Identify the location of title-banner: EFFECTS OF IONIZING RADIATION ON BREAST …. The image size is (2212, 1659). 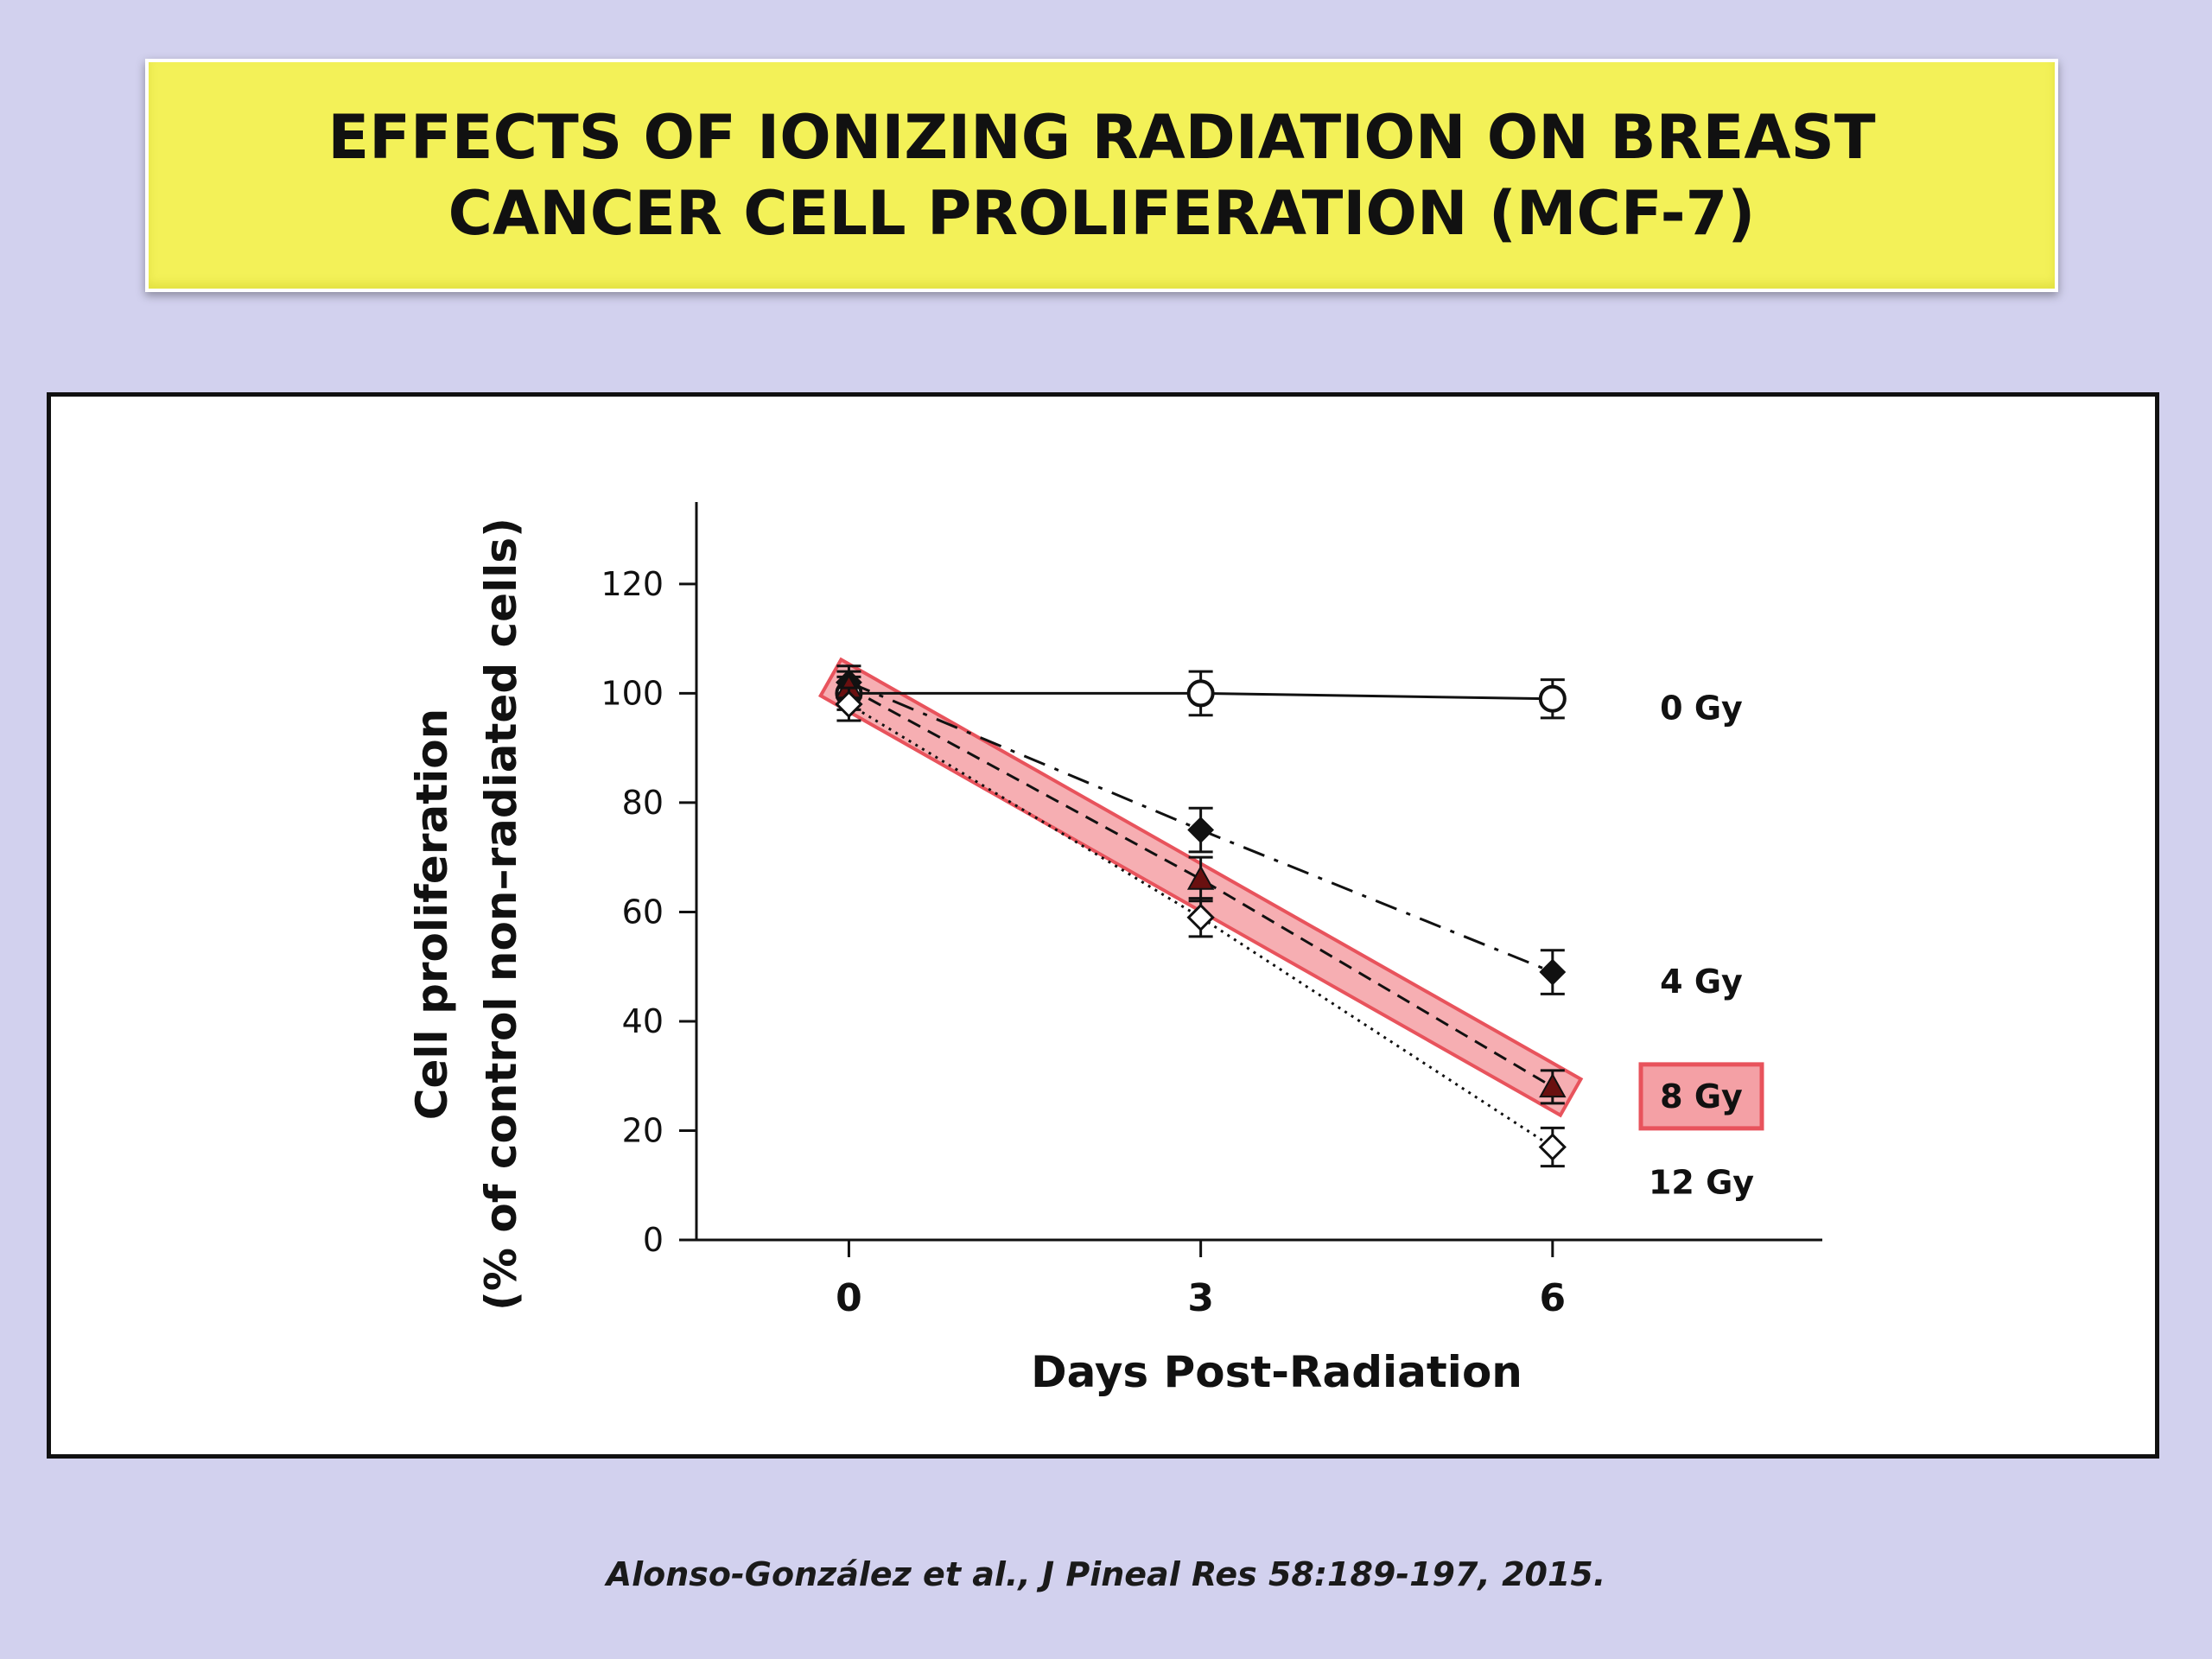
(1101, 175).